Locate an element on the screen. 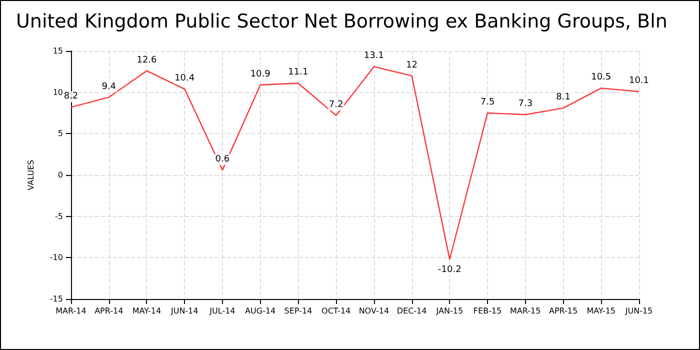 This screenshot has width=700, height=350. data-label: 0.6 is located at coordinates (222, 159).